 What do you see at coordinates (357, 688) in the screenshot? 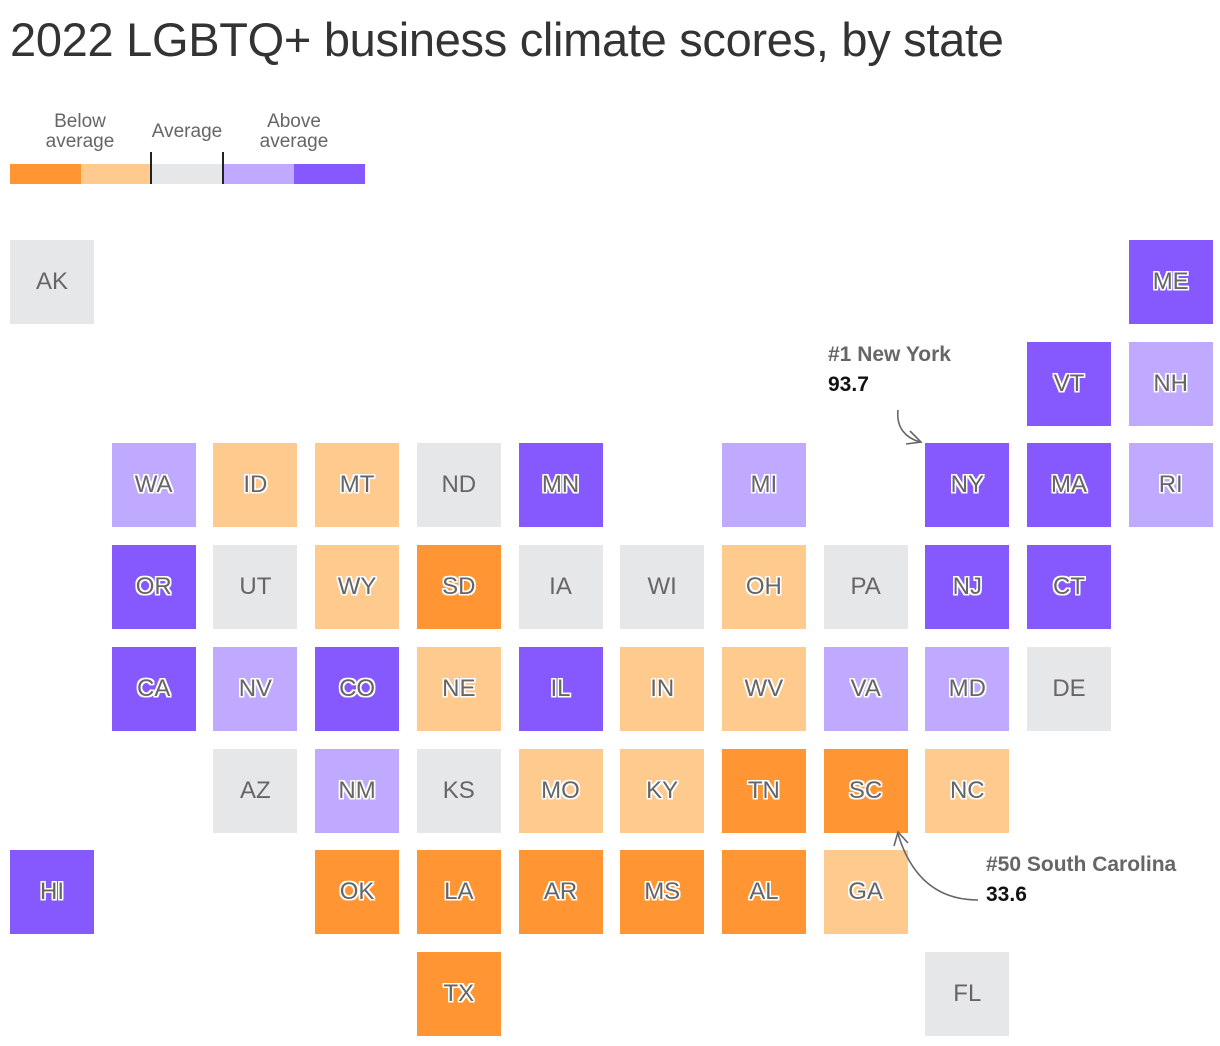
I see `state-tile-co: CO` at bounding box center [357, 688].